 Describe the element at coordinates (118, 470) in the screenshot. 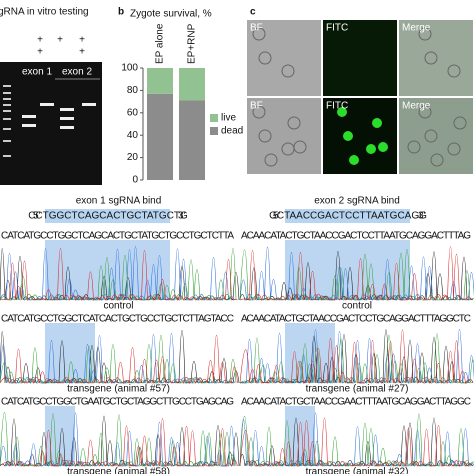

I see `trace-label: transgene (animal #58)` at that location.